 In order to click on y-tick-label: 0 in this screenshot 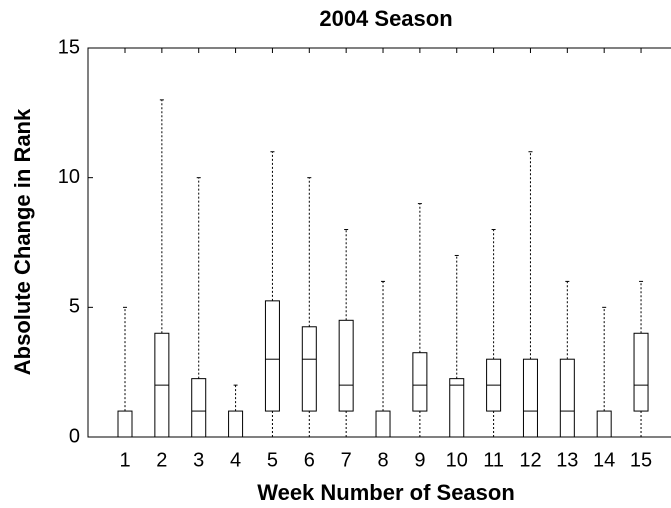, I will do `click(74, 436)`.